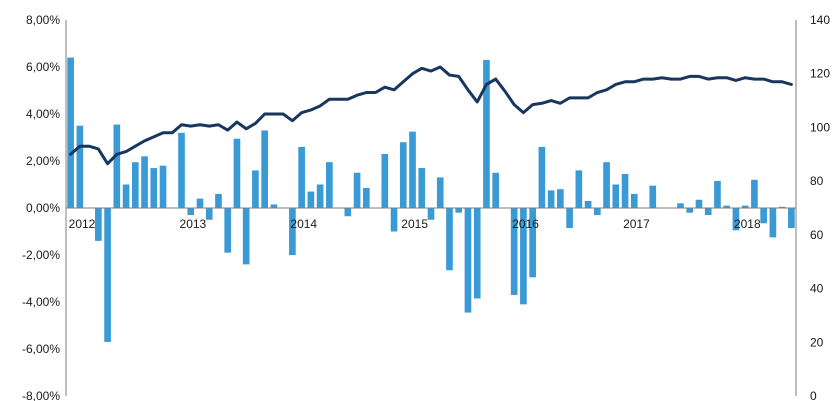  What do you see at coordinates (817, 235) in the screenshot?
I see `right-tick-label: 60` at bounding box center [817, 235].